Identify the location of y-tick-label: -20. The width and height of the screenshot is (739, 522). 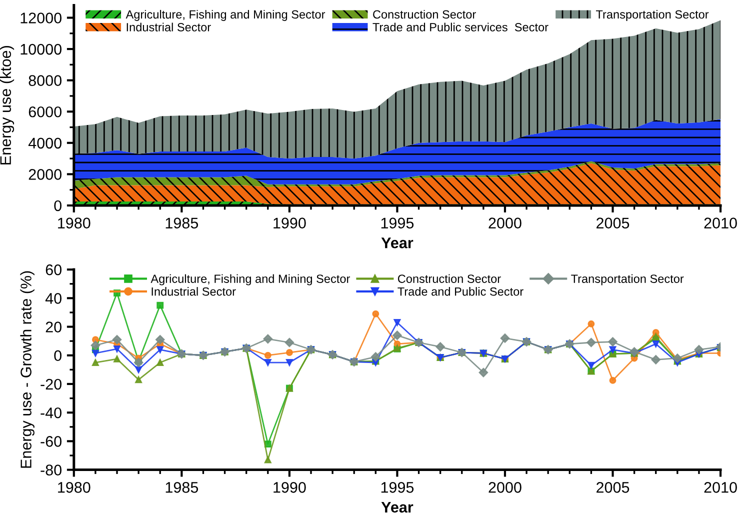
(51, 384).